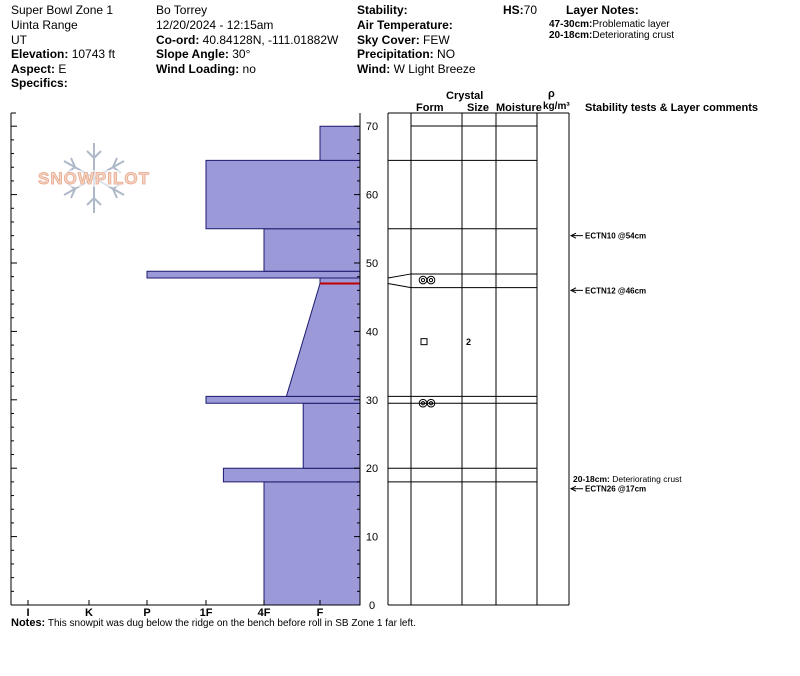 The width and height of the screenshot is (800, 676). Describe the element at coordinates (270, 40) in the screenshot. I see `coord-value: 40.84128N, -111.01882W` at that location.